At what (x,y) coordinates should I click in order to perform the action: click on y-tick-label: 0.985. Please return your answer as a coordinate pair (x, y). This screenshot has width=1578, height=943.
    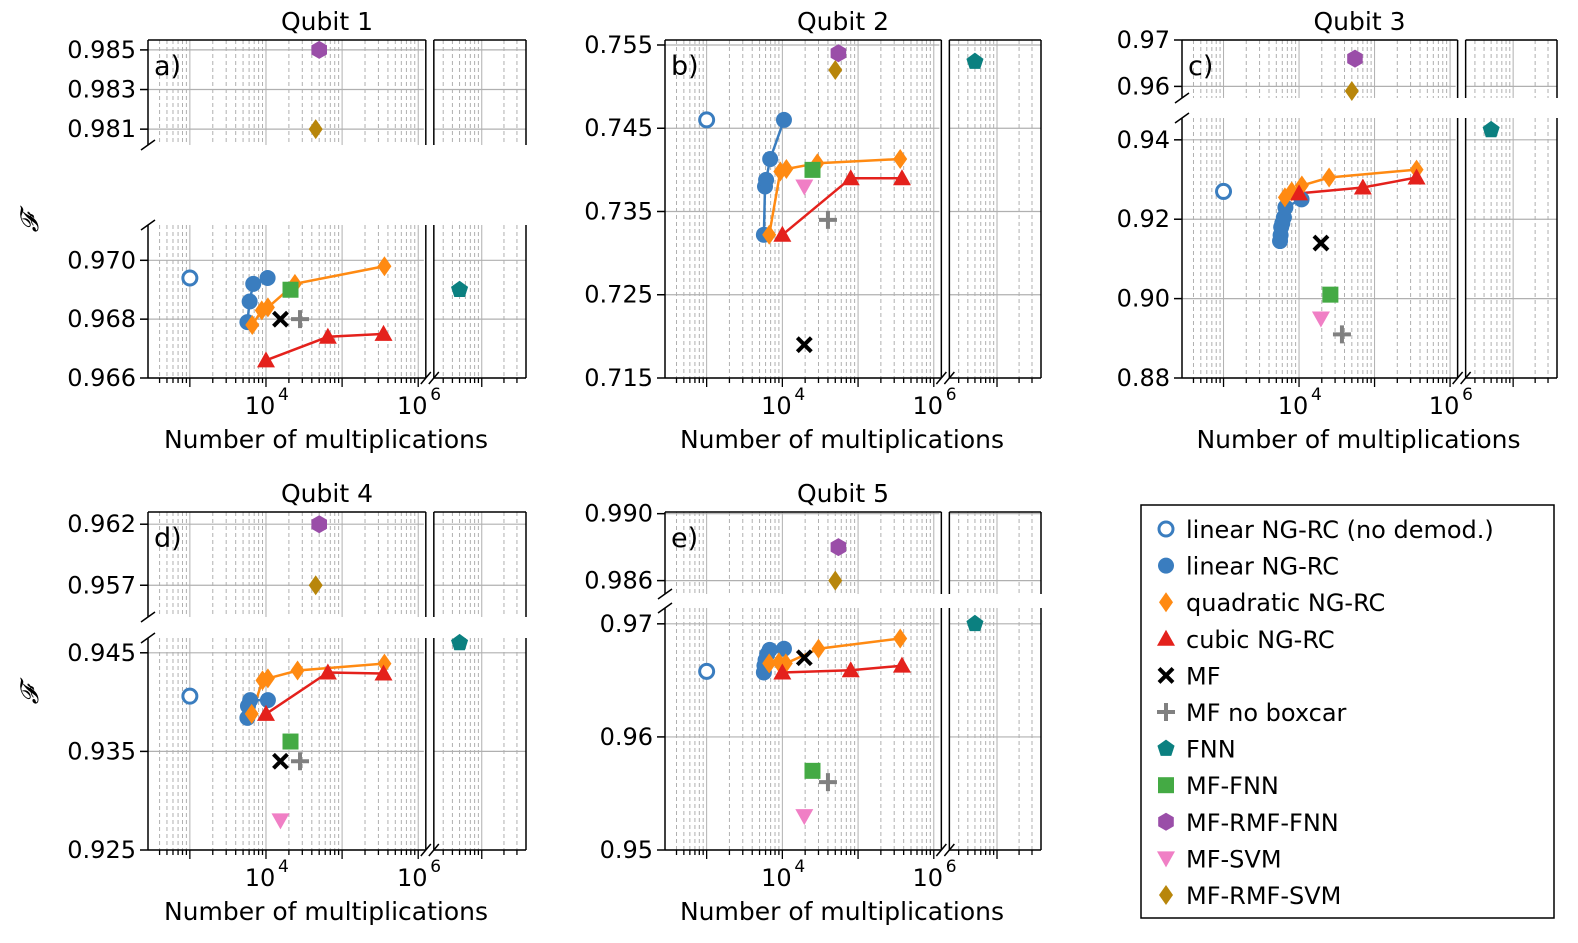
    Looking at the image, I should click on (101, 50).